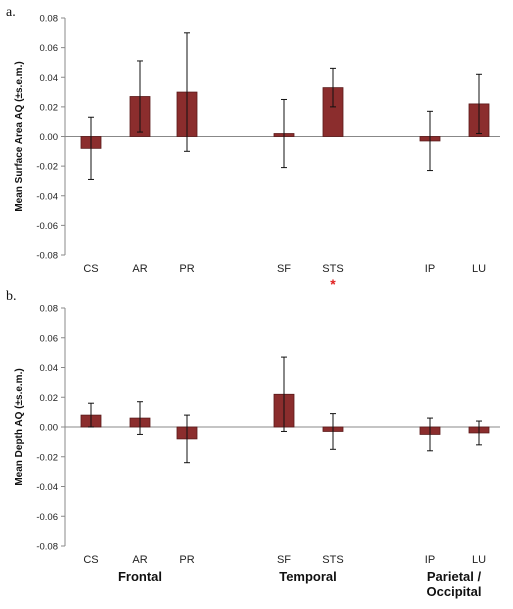 The image size is (513, 609). Describe the element at coordinates (454, 591) in the screenshot. I see `group-label-line: Occipital` at that location.